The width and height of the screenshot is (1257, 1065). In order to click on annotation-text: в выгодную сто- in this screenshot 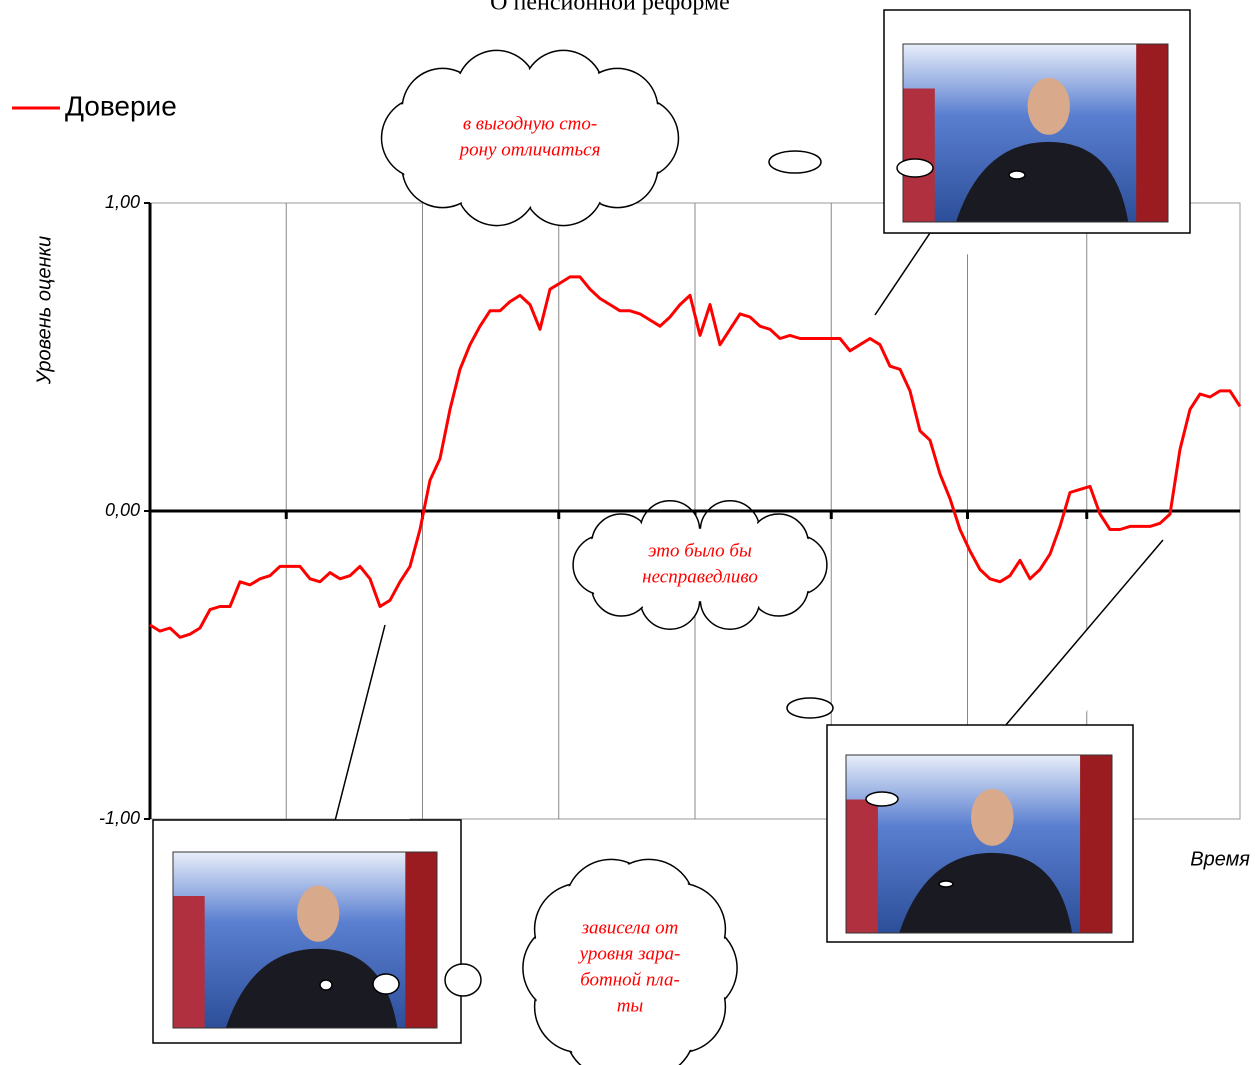, I will do `click(530, 123)`.